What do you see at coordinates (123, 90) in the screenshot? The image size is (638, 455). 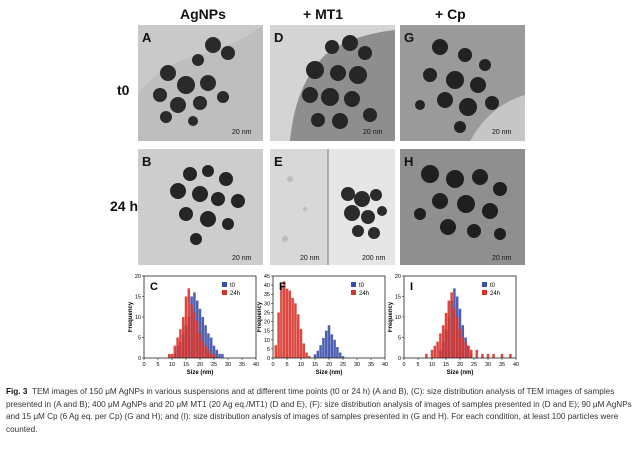 I see `row-label-t0: t0` at bounding box center [123, 90].